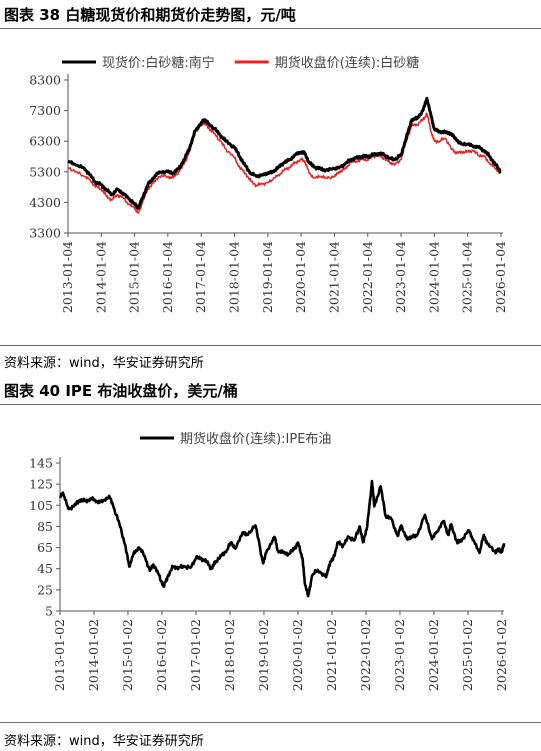 The height and width of the screenshot is (751, 541). What do you see at coordinates (255, 439) in the screenshot?
I see `brent-legend-label-0: 期货收盘价(连续):IPE布油` at bounding box center [255, 439].